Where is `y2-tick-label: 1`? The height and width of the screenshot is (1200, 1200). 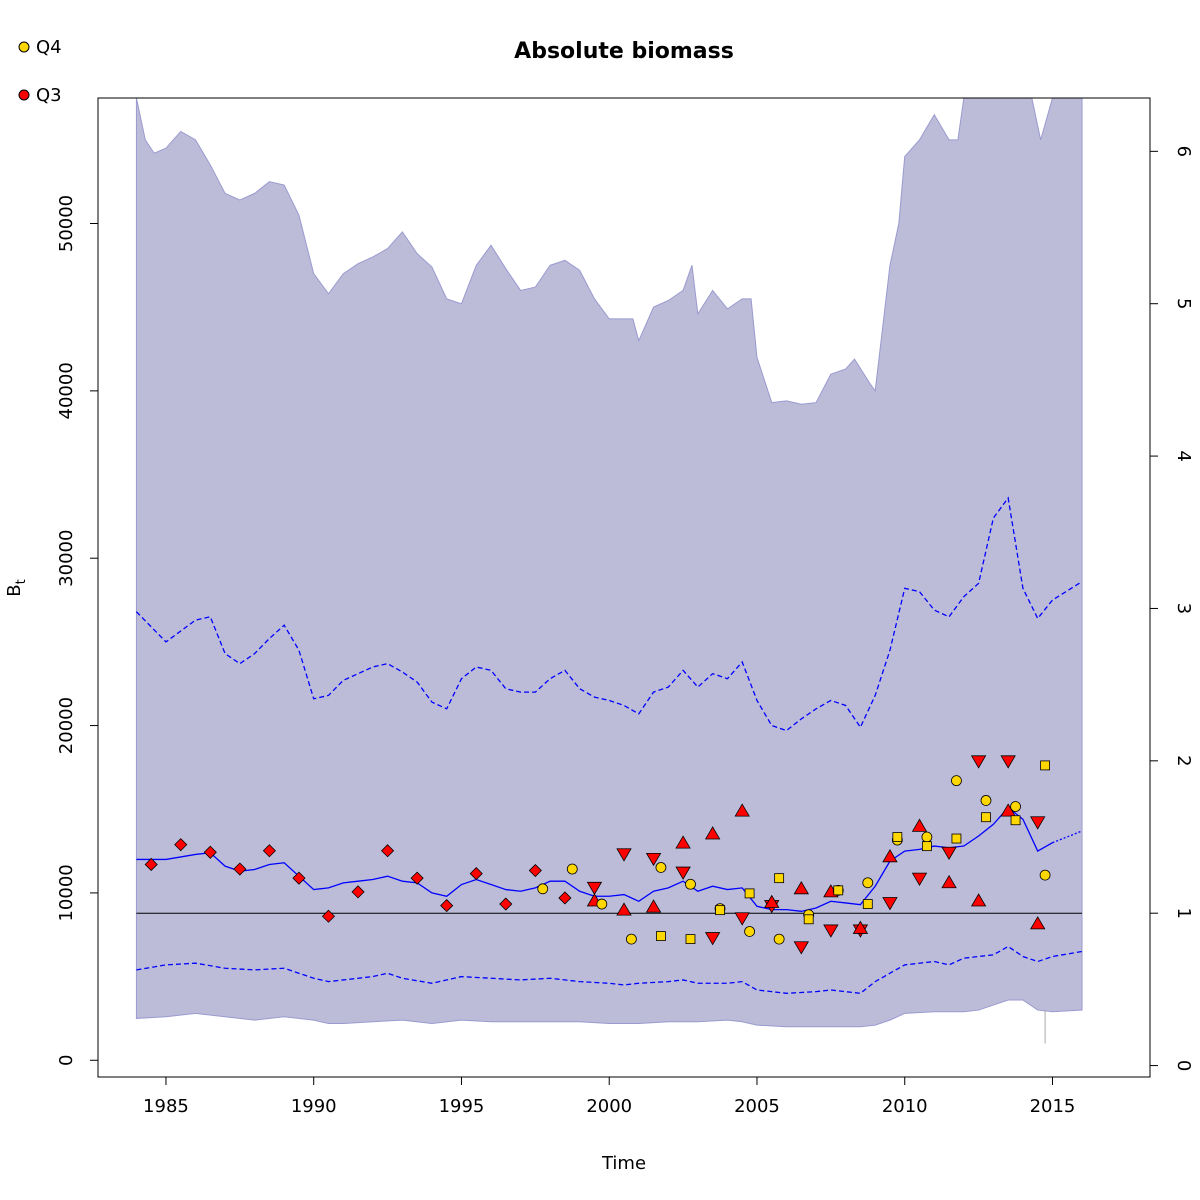 y2-tick-label: 1 is located at coordinates (1183, 912).